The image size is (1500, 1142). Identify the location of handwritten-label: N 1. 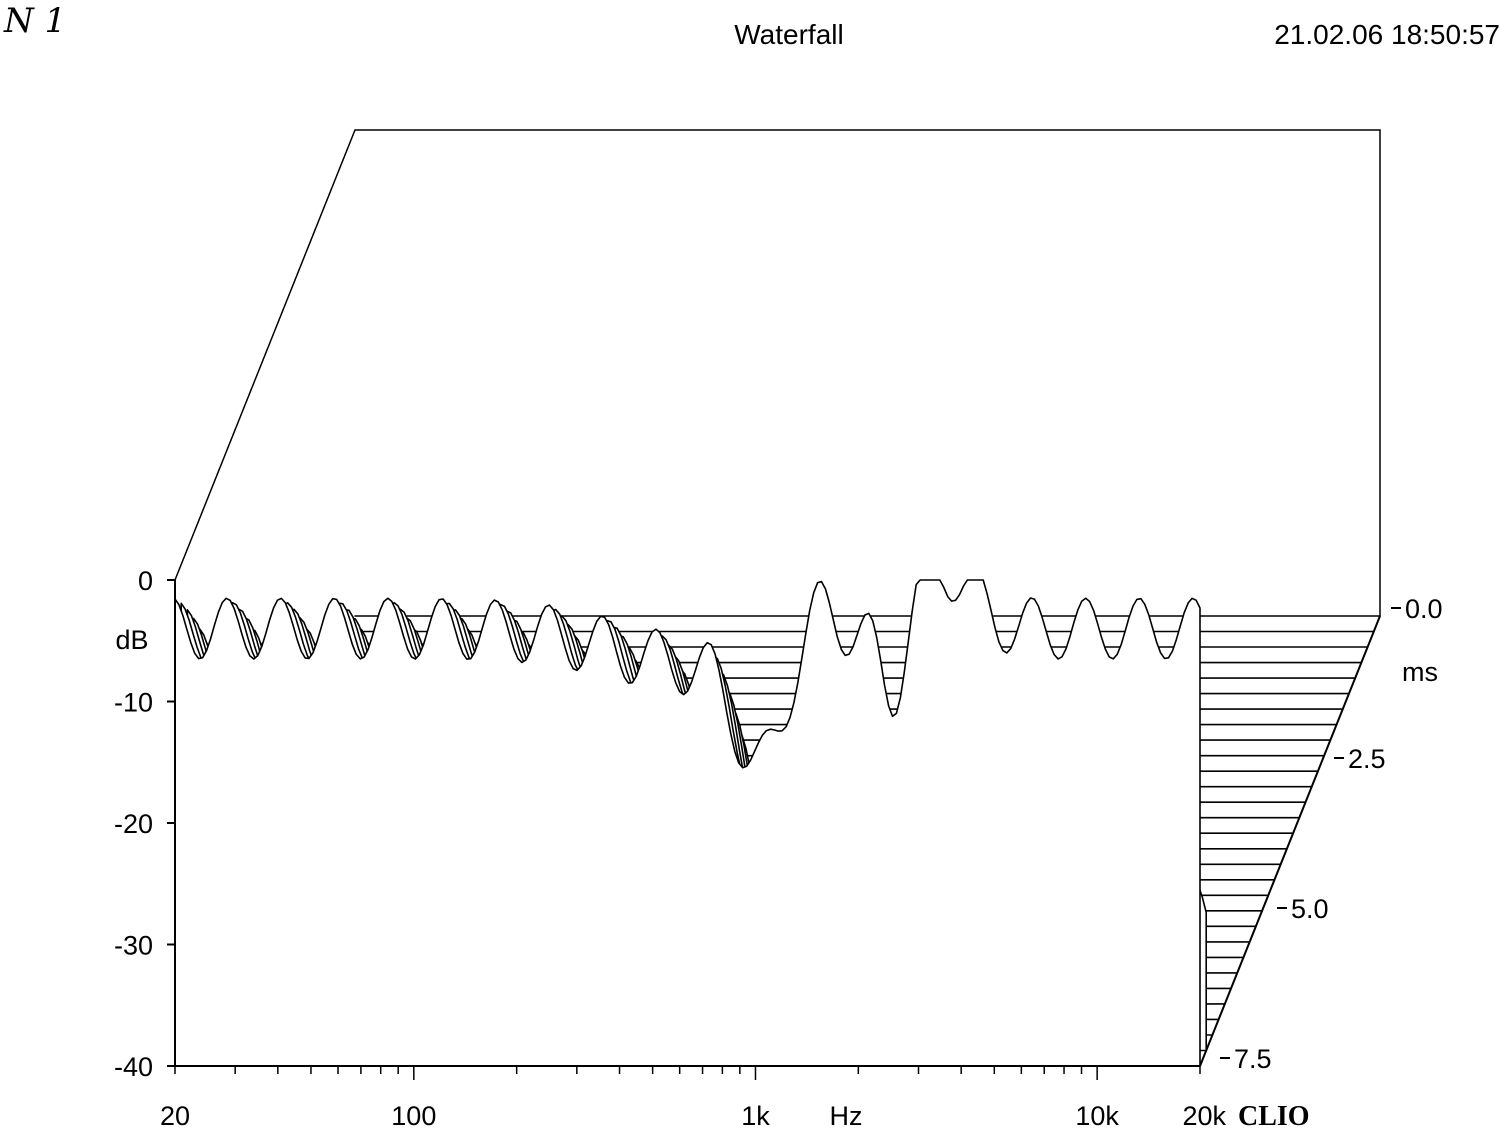
(34, 21).